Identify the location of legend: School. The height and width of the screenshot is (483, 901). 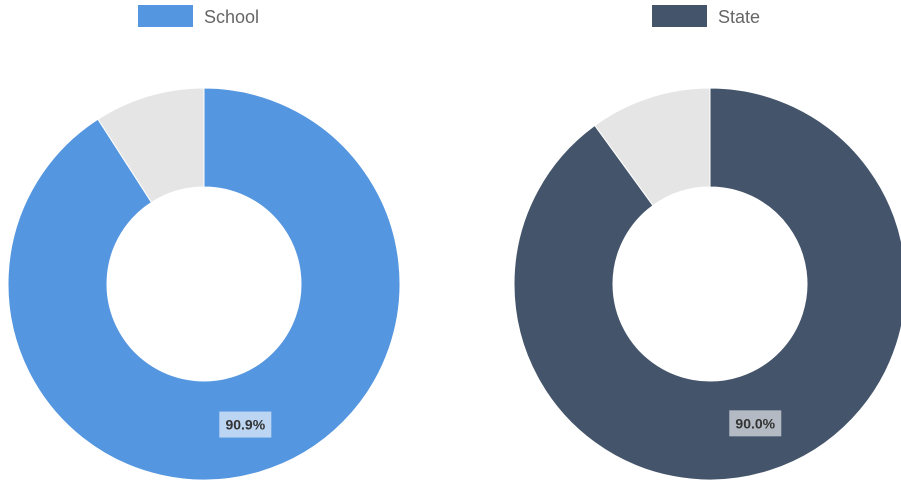
(198, 16).